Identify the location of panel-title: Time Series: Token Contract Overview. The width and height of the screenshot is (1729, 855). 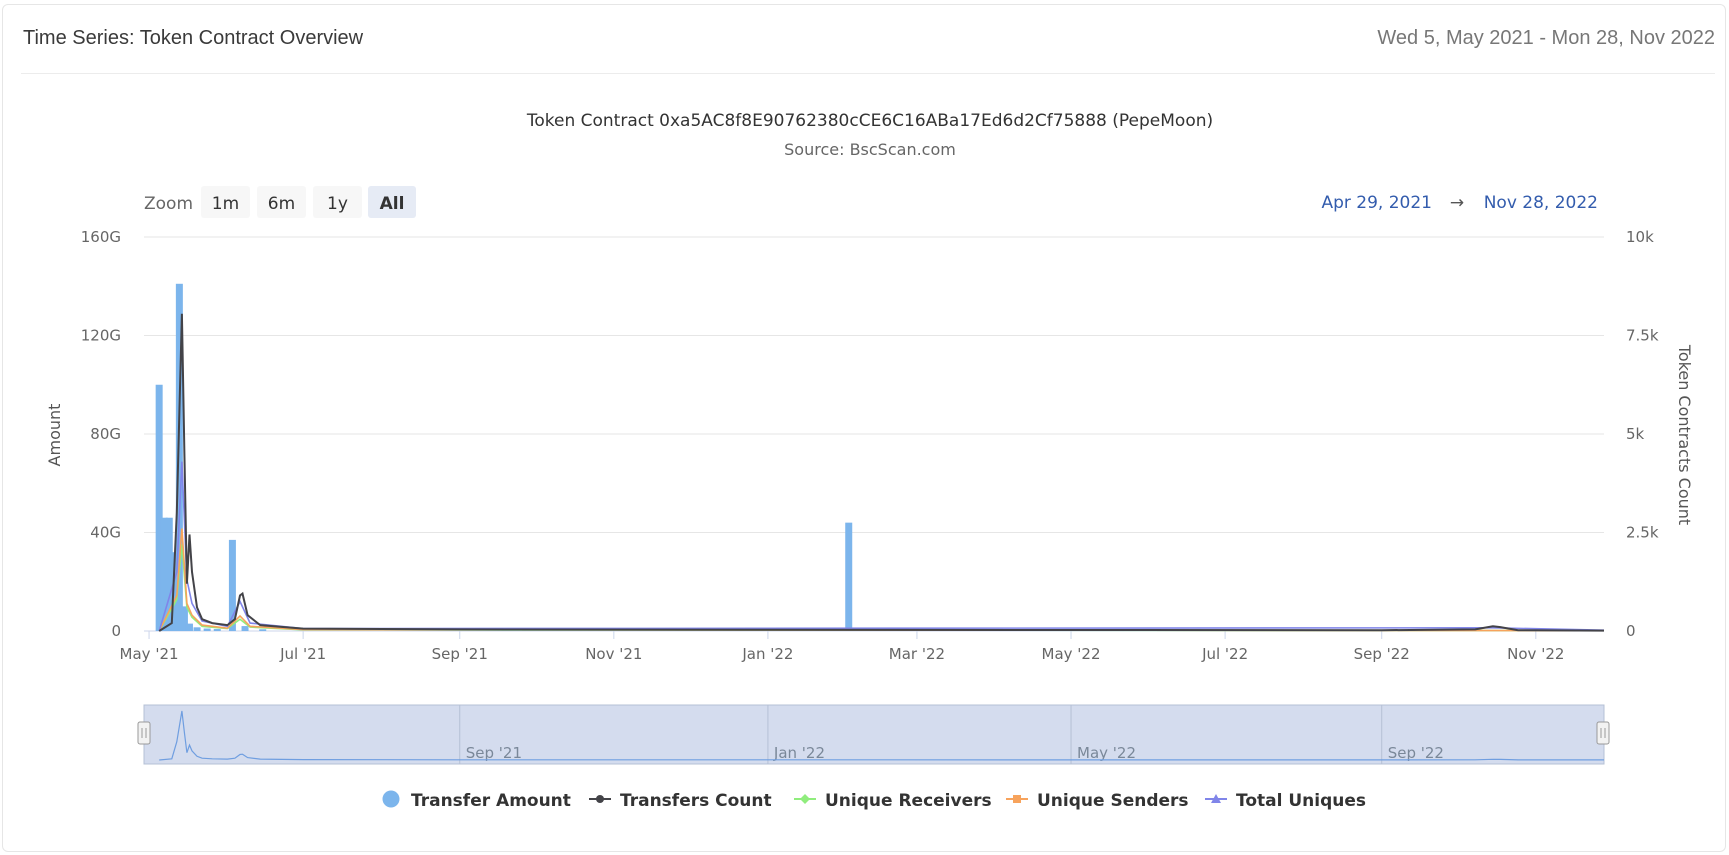
(193, 38).